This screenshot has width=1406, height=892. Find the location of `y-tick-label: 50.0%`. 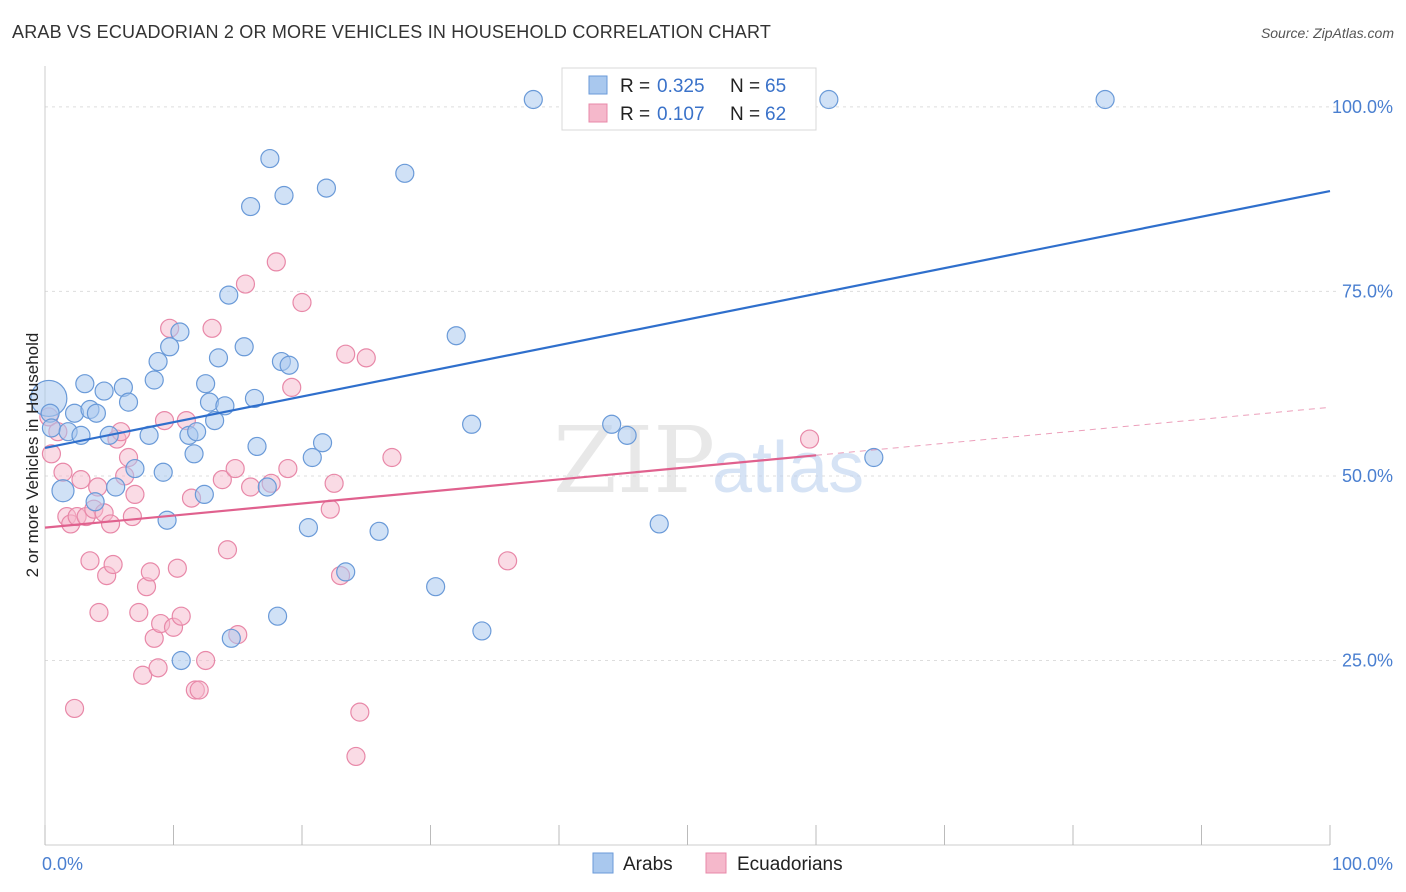

y-tick-label: 50.0% is located at coordinates (1367, 476).